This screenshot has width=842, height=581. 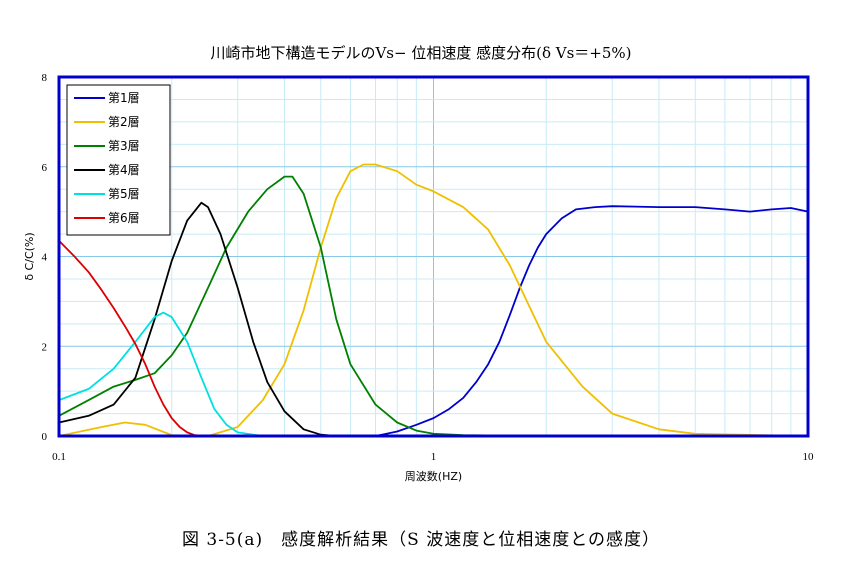 I want to click on x-tick-label: 10, so click(x=809, y=457).